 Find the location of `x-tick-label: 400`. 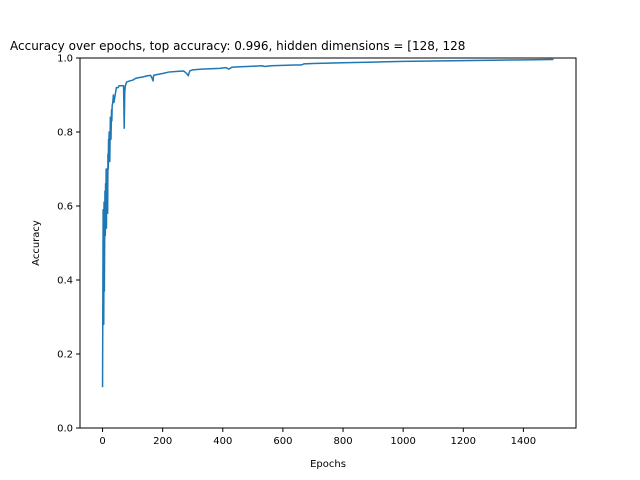

x-tick-label: 400 is located at coordinates (222, 441).